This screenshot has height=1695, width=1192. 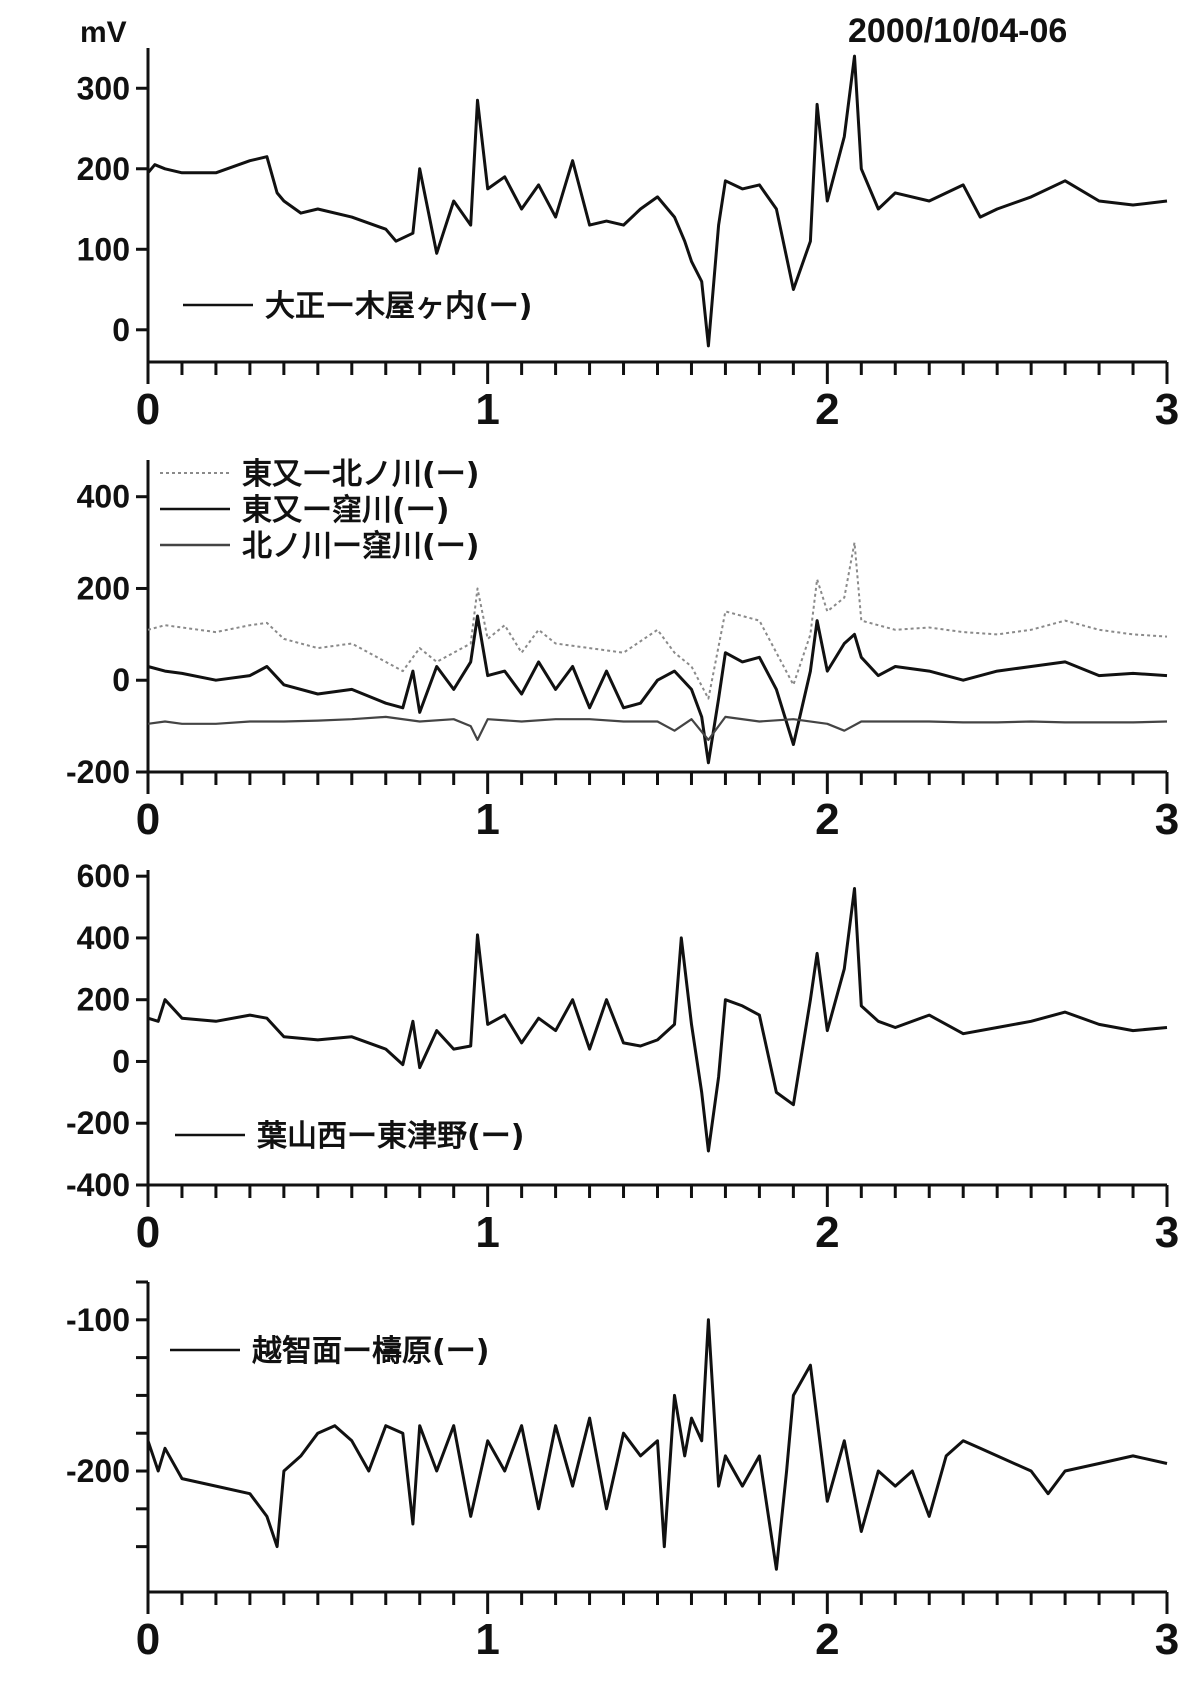 I want to click on legend-label: 北ノ川ー窪川(ー), so click(x=360, y=546).